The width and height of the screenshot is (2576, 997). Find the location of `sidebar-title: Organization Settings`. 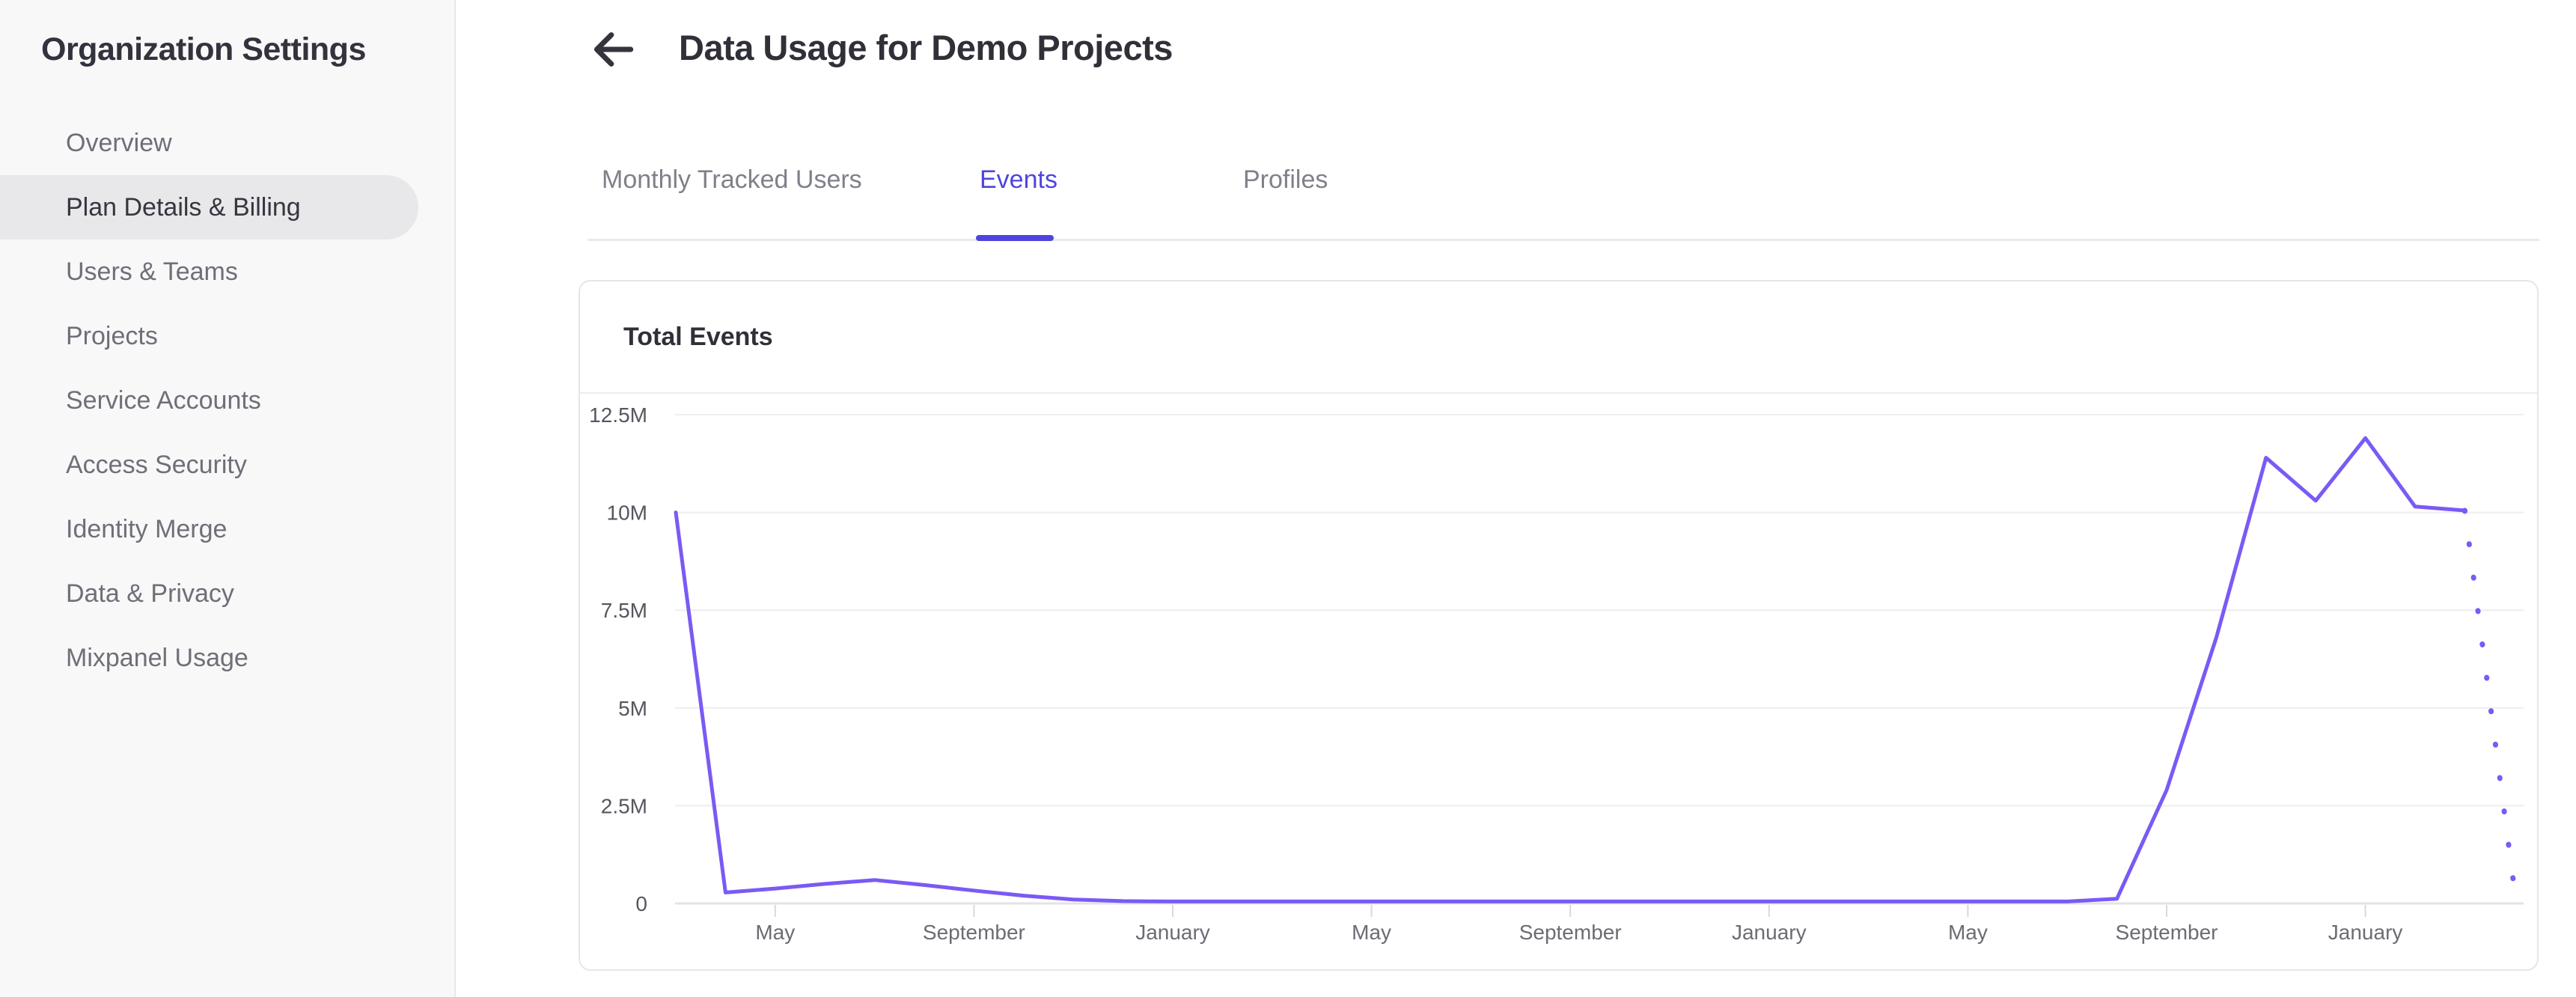

sidebar-title: Organization Settings is located at coordinates (203, 49).